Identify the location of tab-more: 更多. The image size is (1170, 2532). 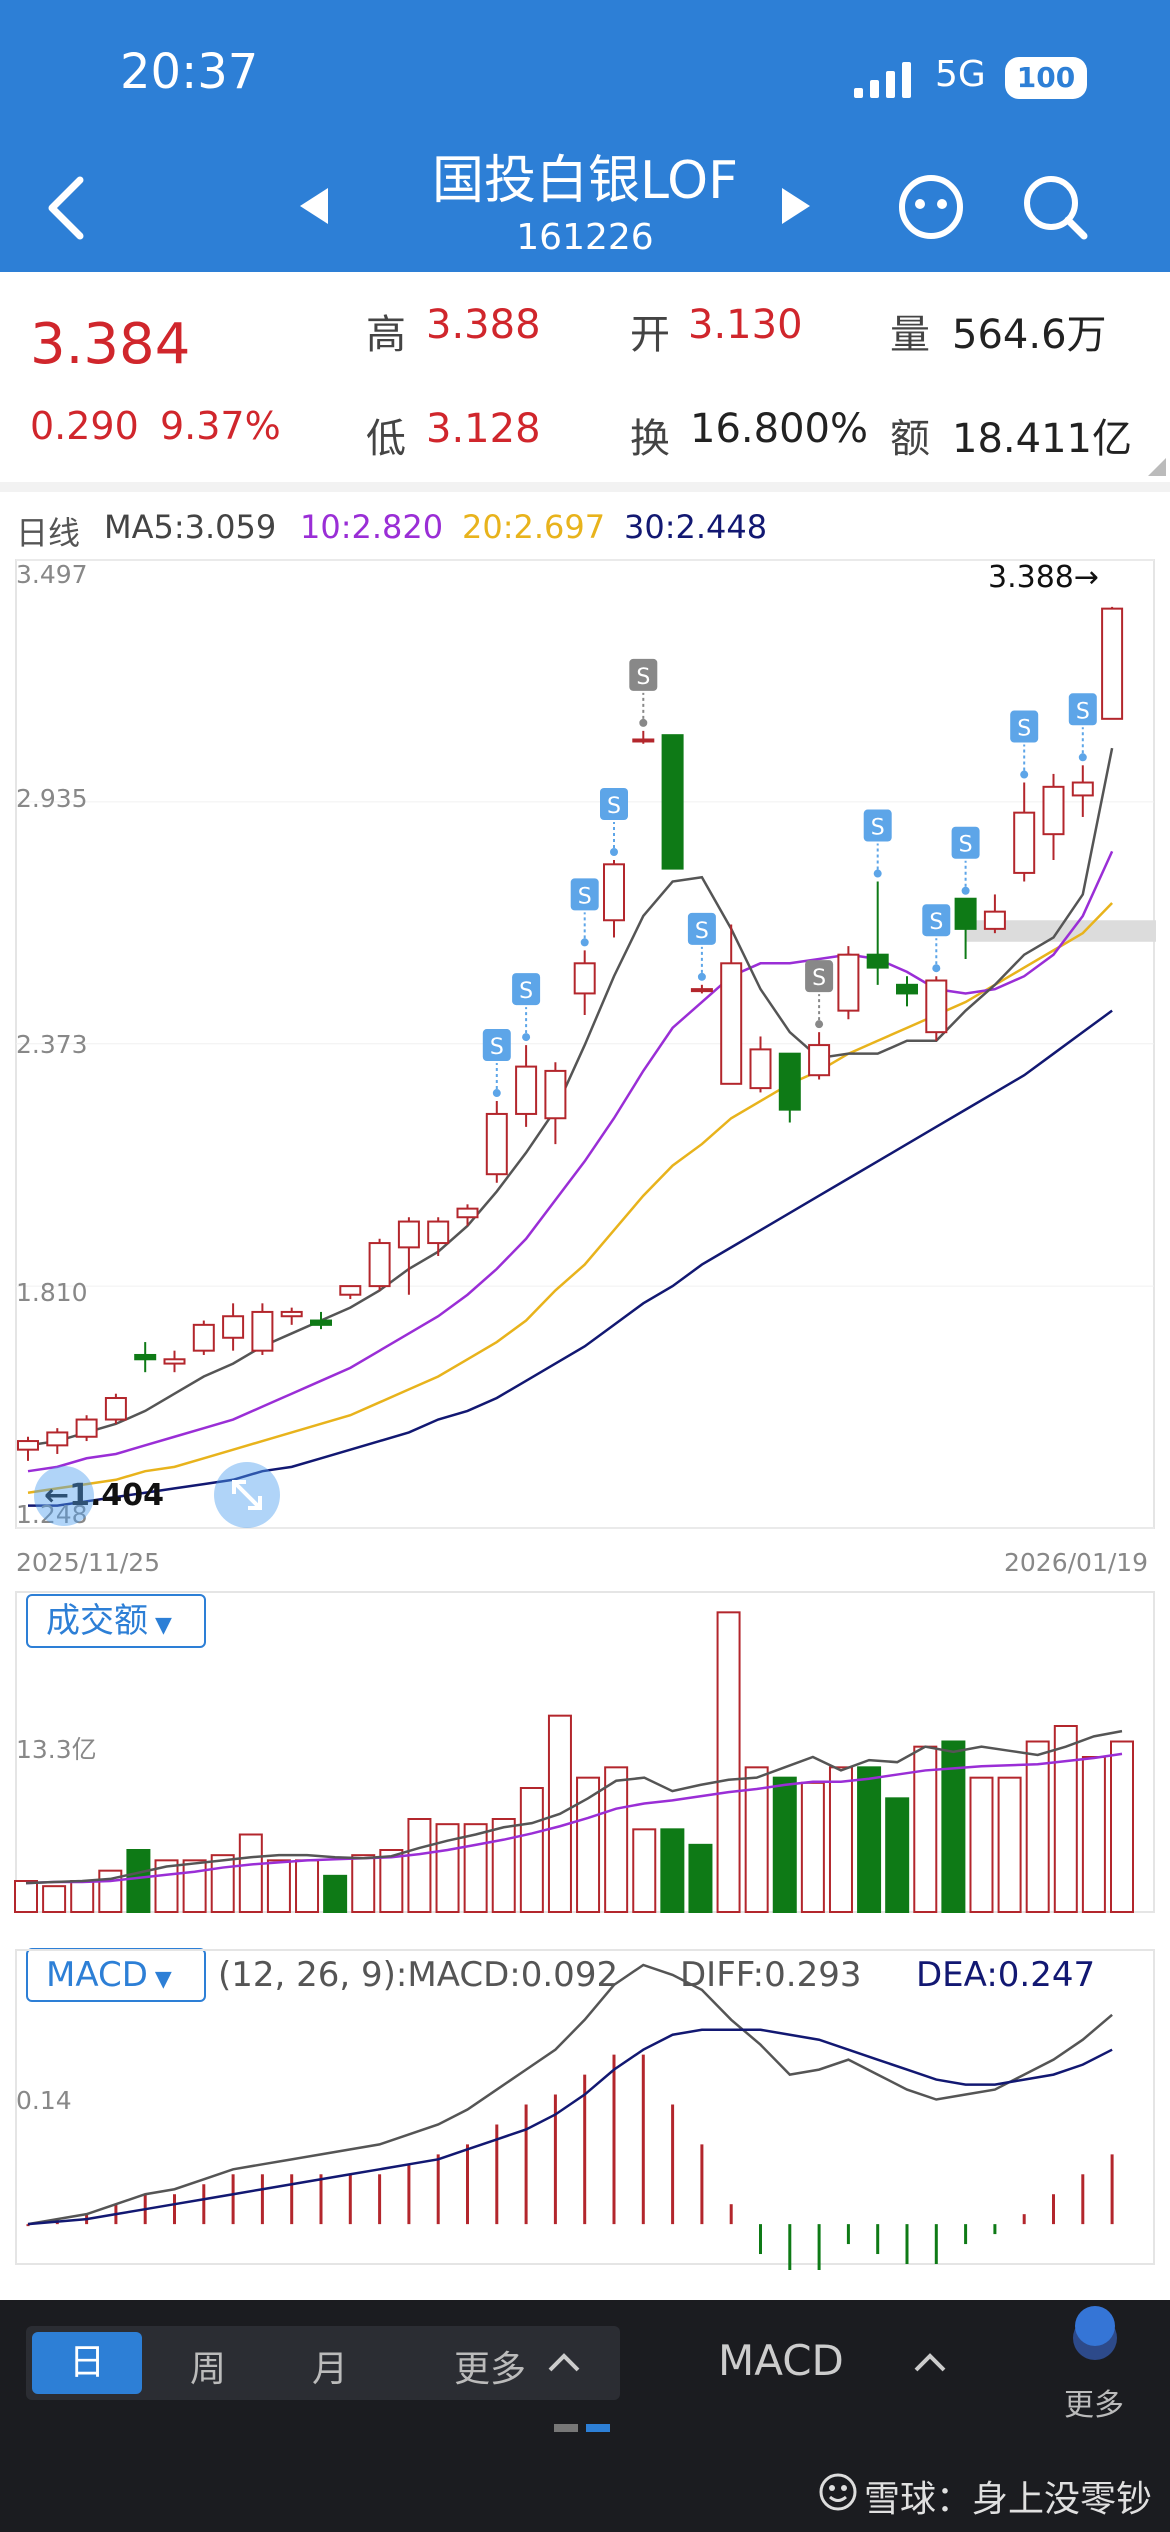
(490, 2369).